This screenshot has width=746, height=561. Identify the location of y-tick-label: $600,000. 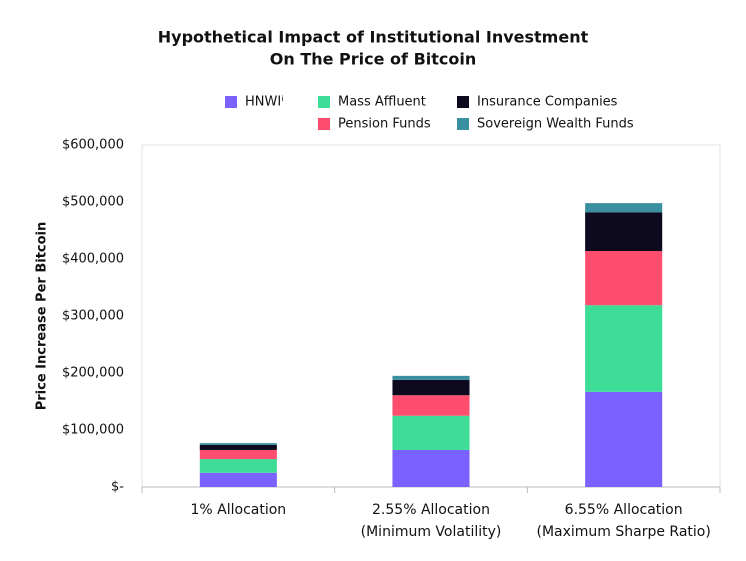
(93, 145).